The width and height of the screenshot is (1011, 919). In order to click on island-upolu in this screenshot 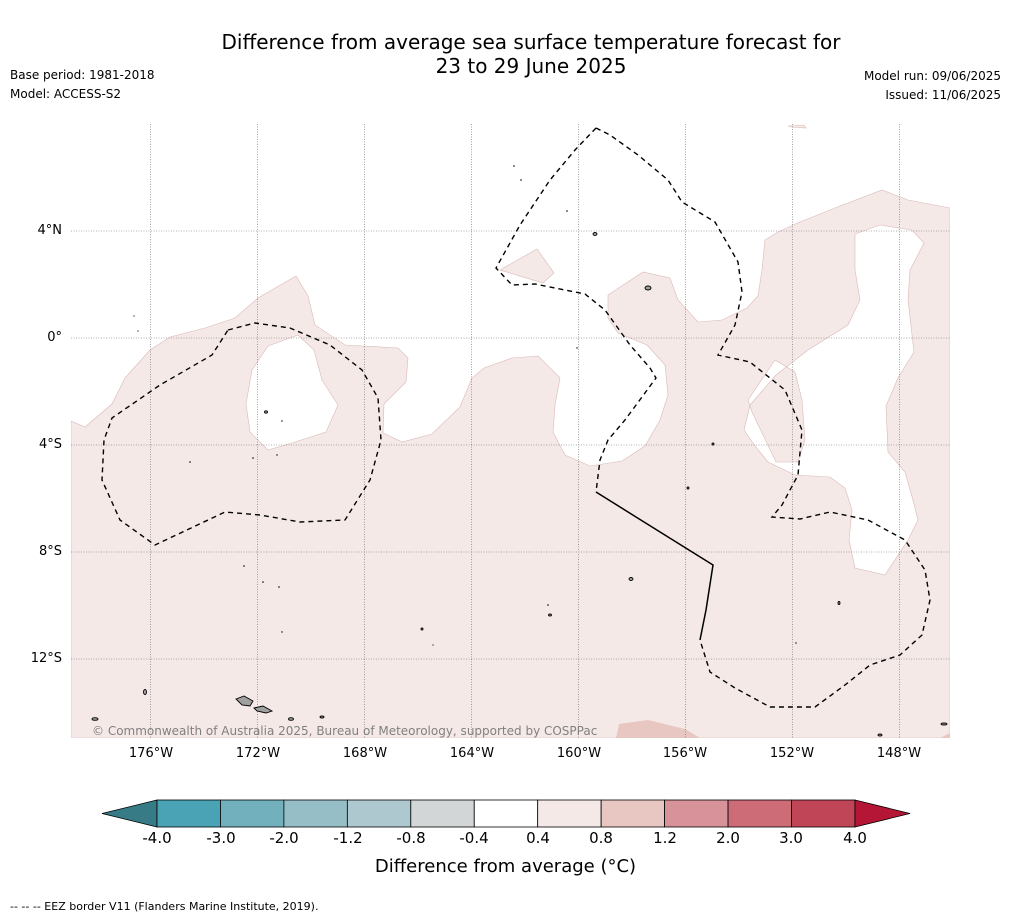, I will do `click(263, 709)`.